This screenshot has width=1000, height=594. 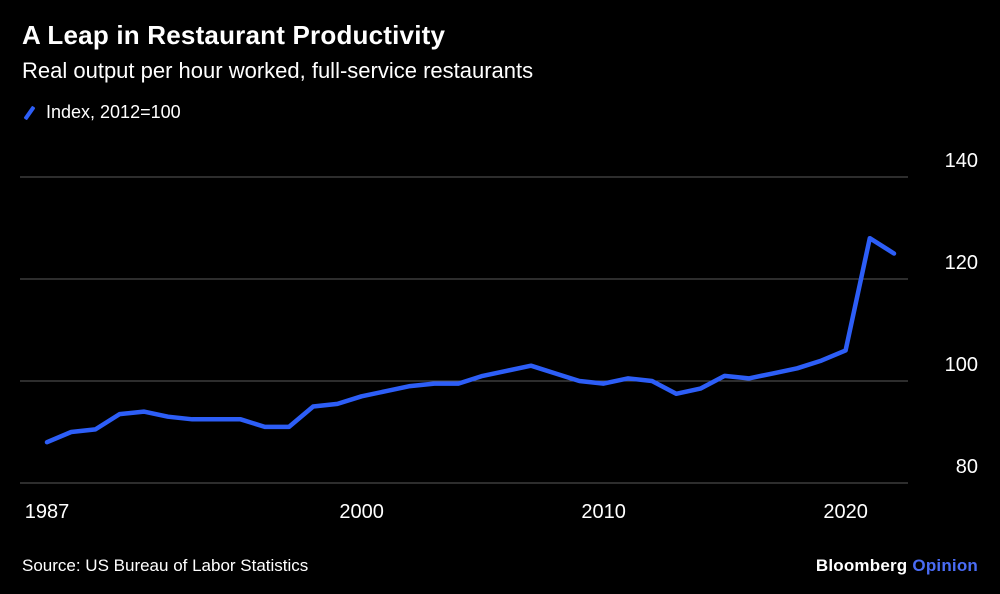 What do you see at coordinates (234, 35) in the screenshot?
I see `chart-title: A Leap in Restaurant Productivity` at bounding box center [234, 35].